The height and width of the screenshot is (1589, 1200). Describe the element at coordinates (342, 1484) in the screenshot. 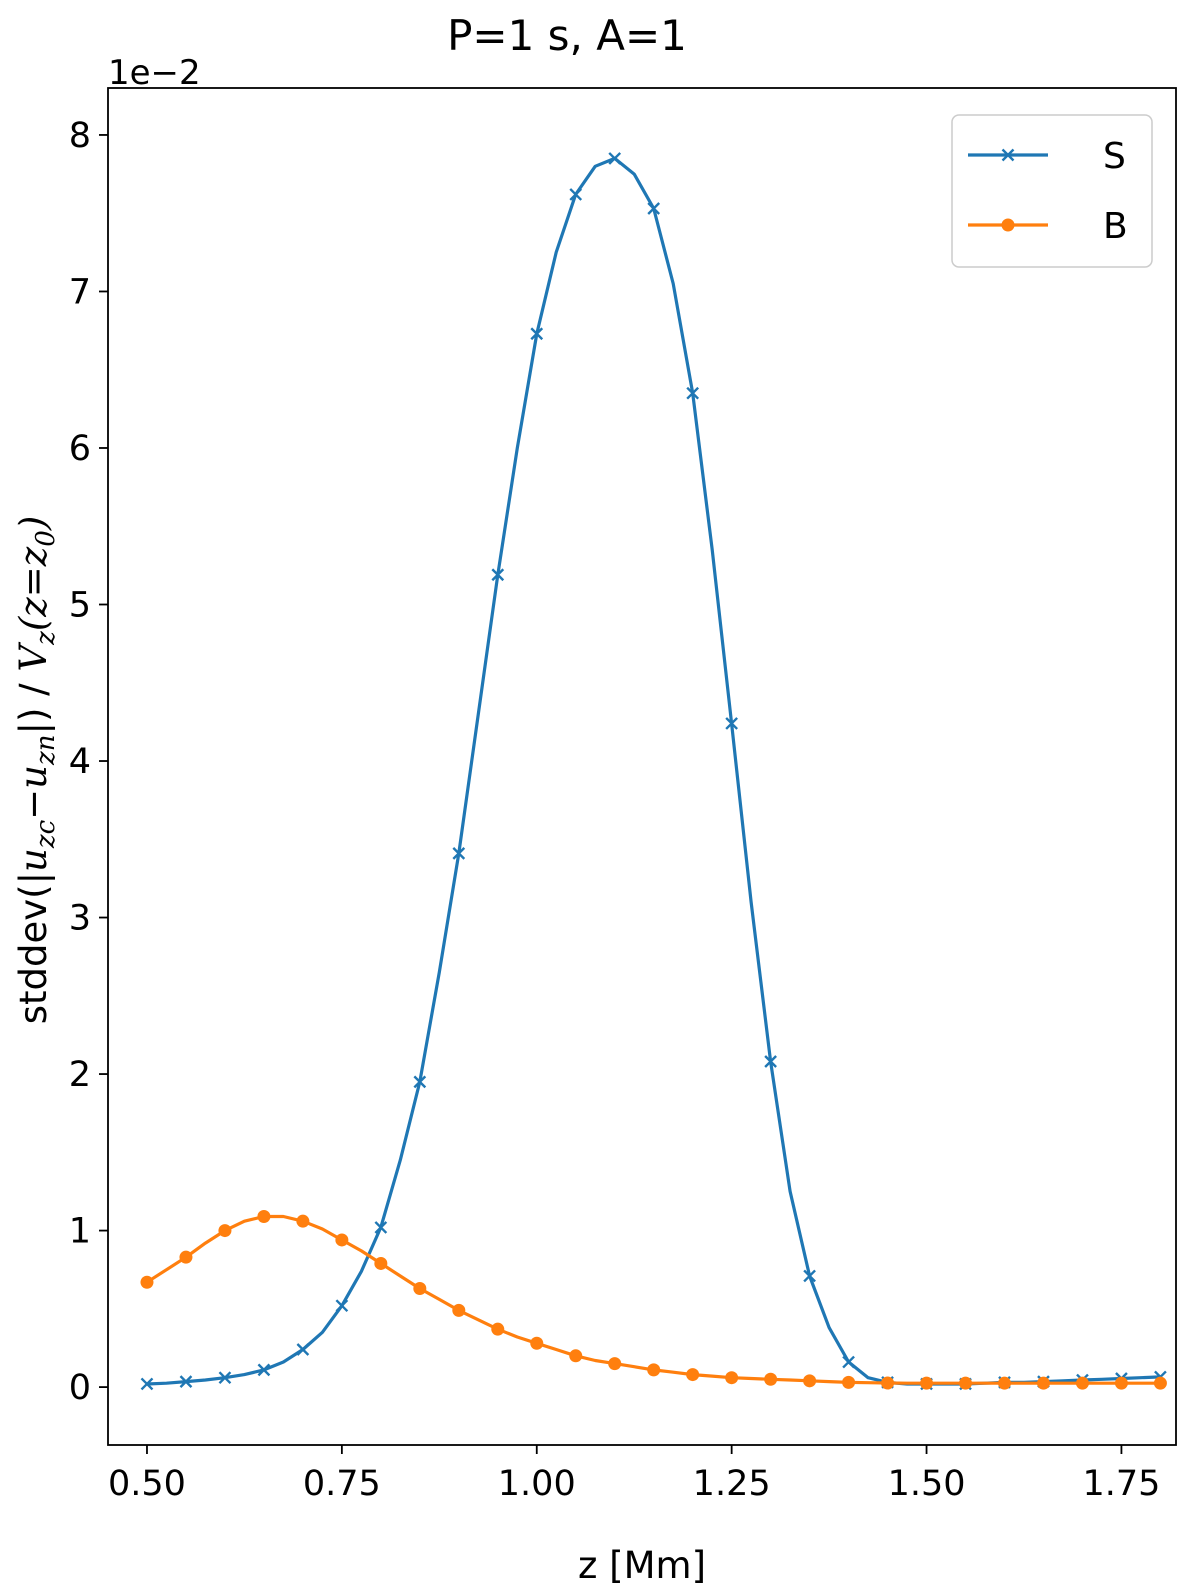

I see `x-tick-label: 0.75` at that location.